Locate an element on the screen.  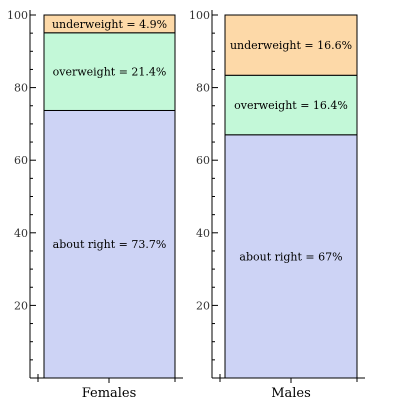
category-label: Males is located at coordinates (291, 393).